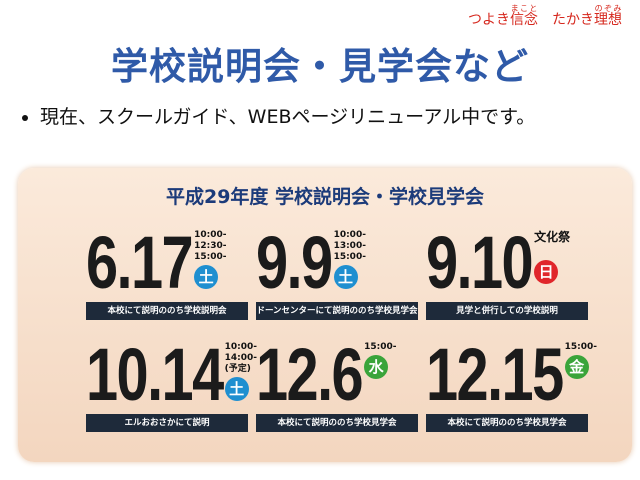 This screenshot has height=480, width=640. I want to click on bullet-list: 現在、スクールガイド、WEBページリニューアル中です。, so click(274, 115).